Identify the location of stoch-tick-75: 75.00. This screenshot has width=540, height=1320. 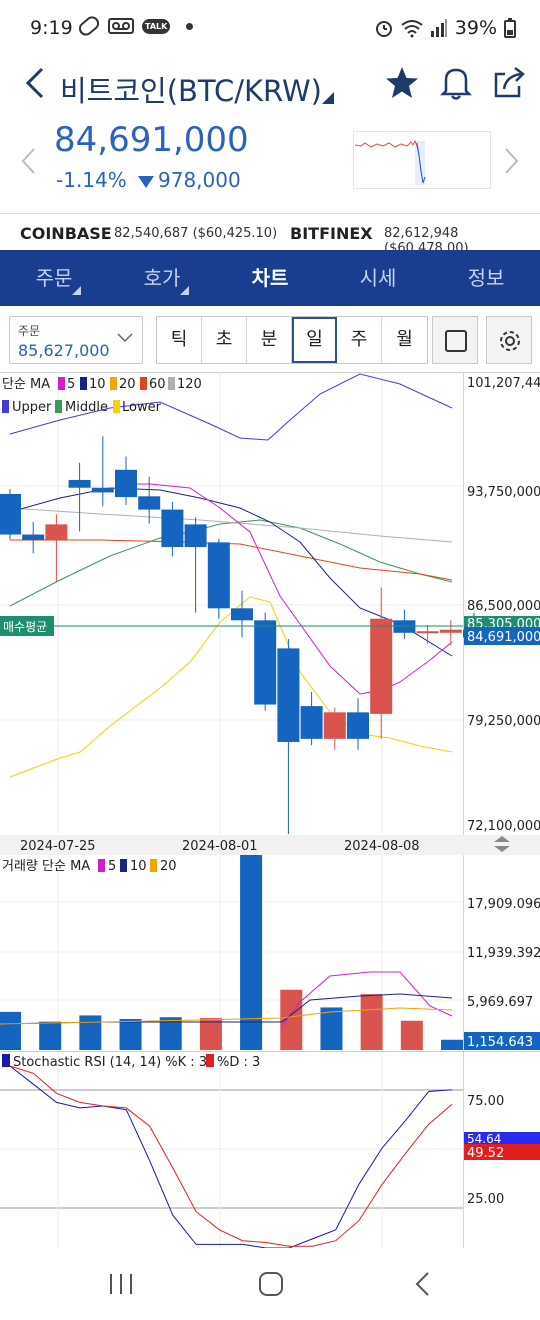
(485, 1101).